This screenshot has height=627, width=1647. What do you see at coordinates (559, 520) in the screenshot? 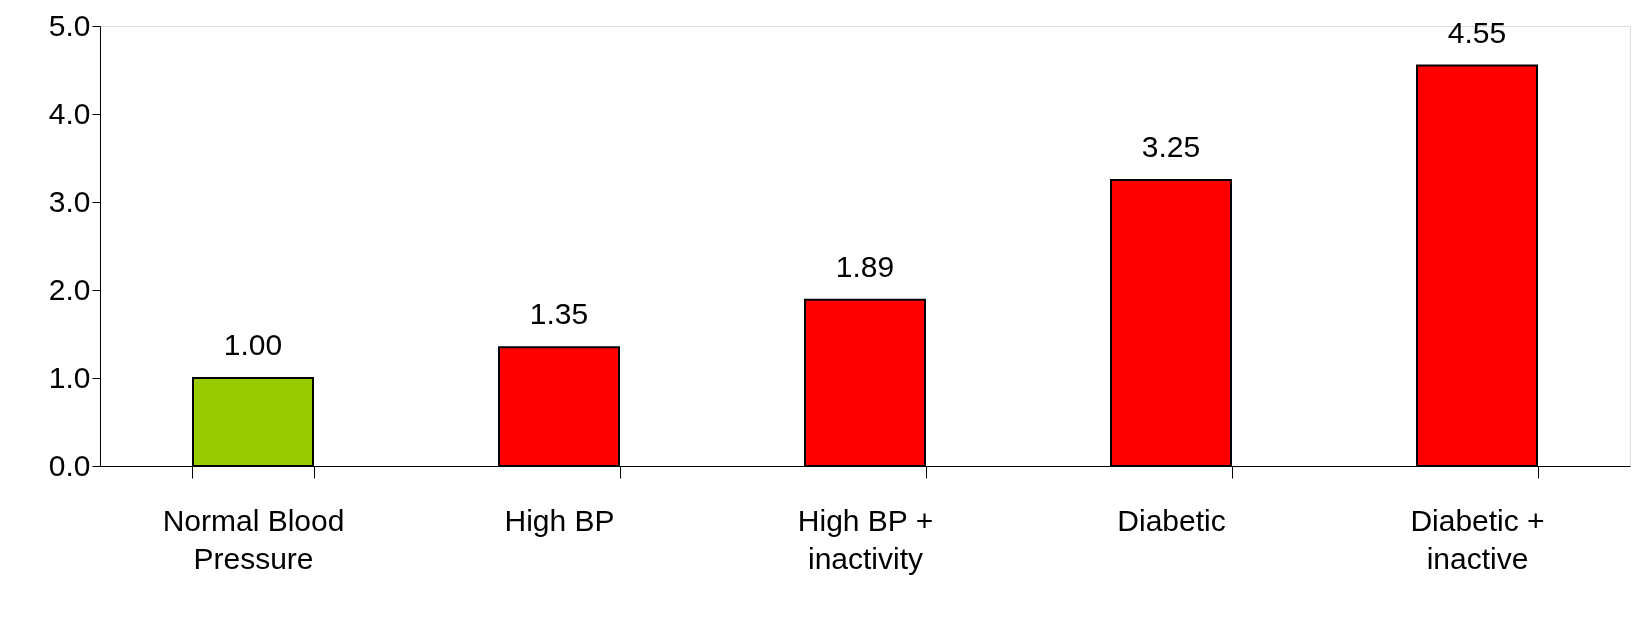
I see `x-tick-label: High BP` at bounding box center [559, 520].